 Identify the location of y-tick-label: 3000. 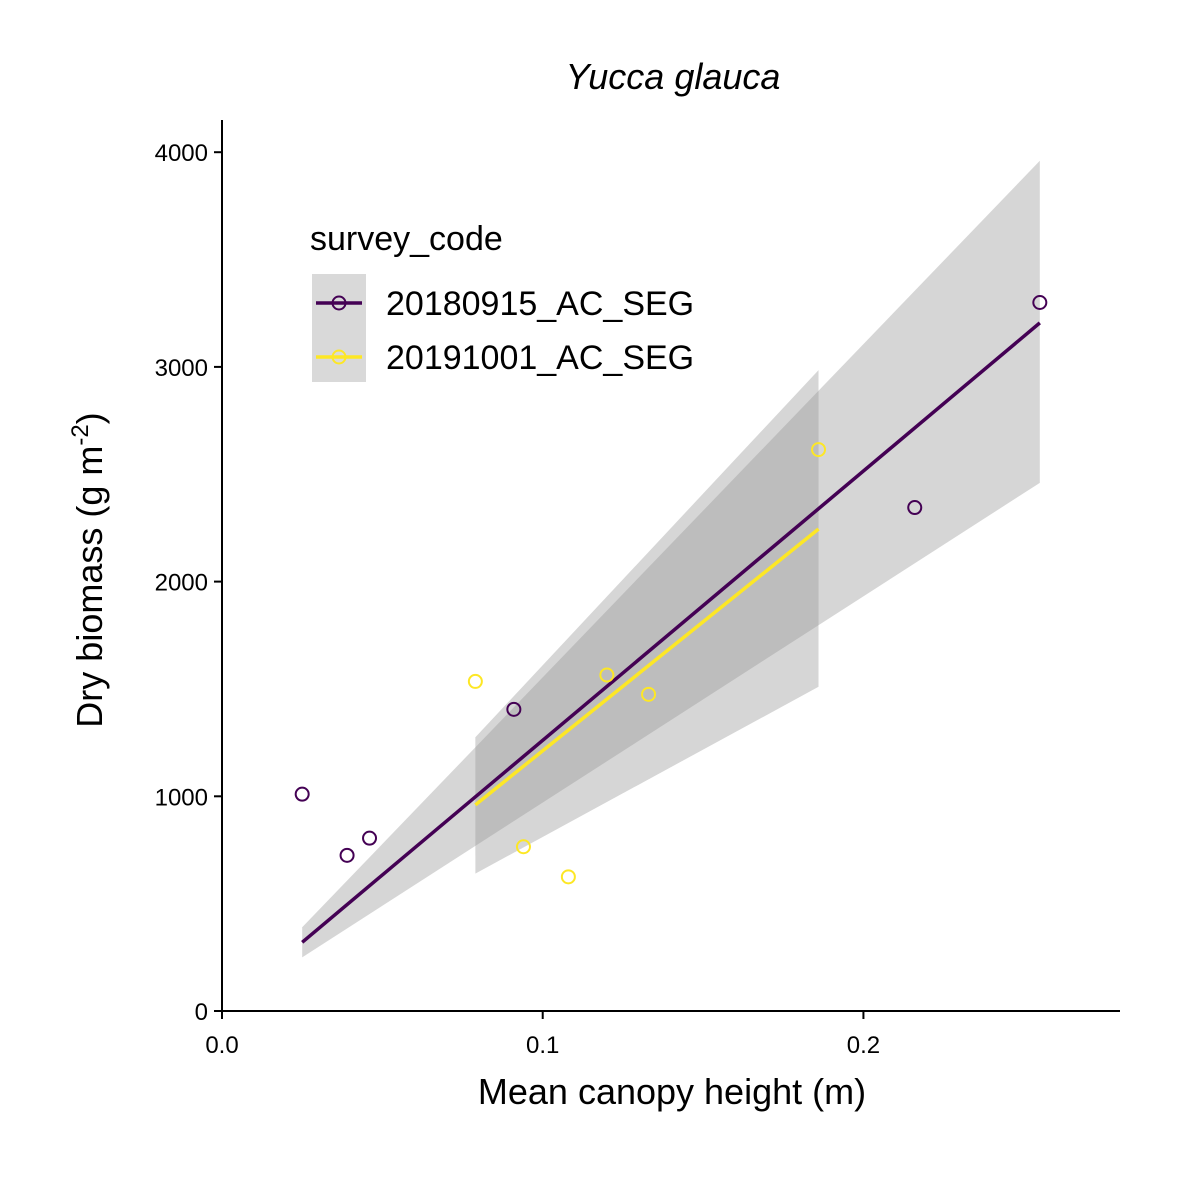
(181, 368).